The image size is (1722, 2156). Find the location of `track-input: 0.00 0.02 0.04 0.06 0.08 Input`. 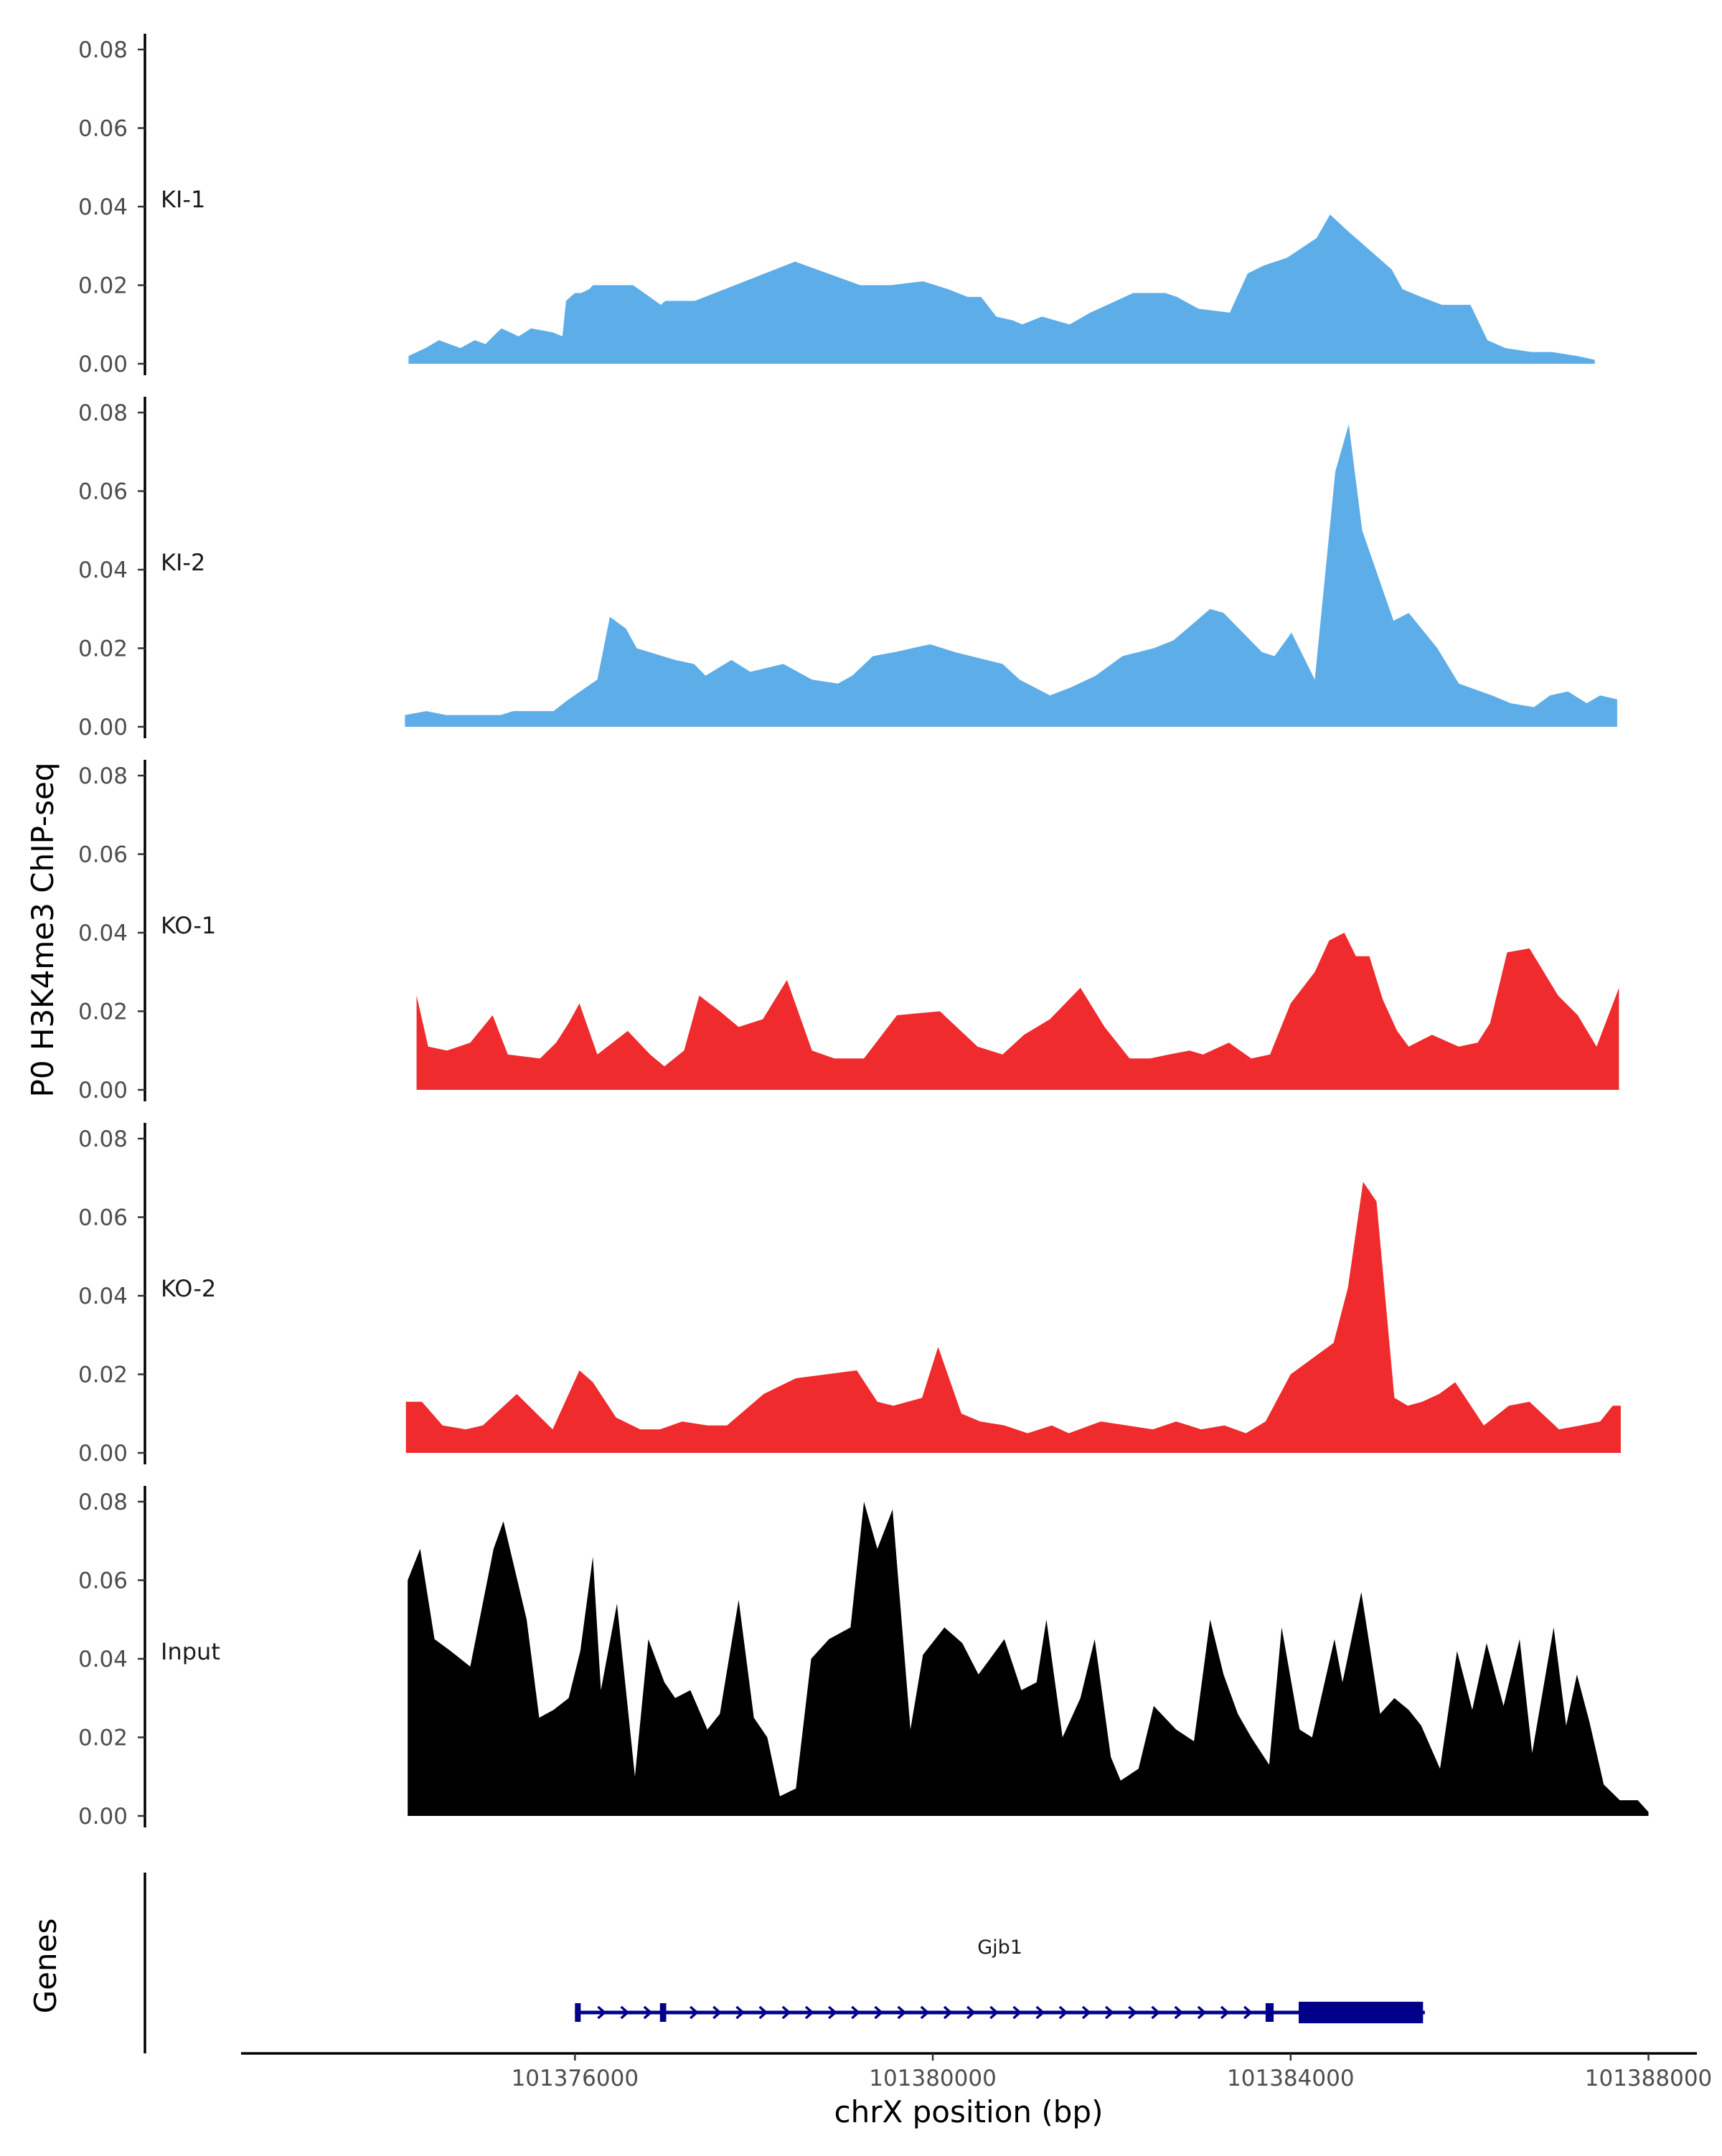

track-input: 0.00 0.02 0.04 0.06 0.08 Input is located at coordinates (864, 1658).